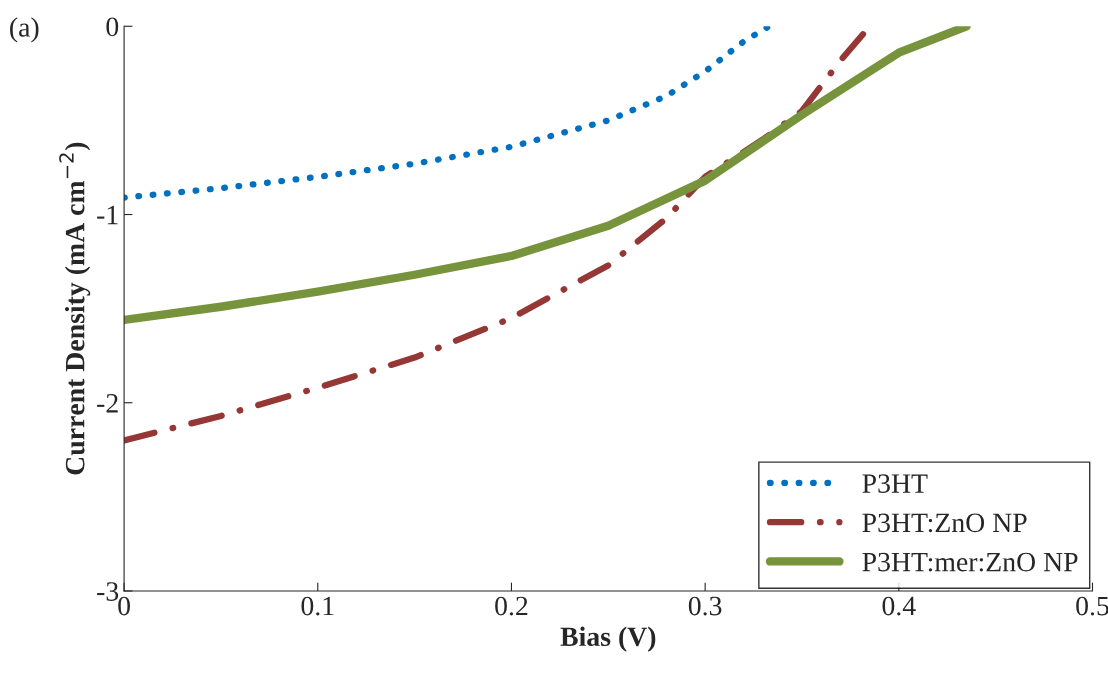  I want to click on y-axis-title: Current Density (mA cm$^{−2}$), so click(75, 308).